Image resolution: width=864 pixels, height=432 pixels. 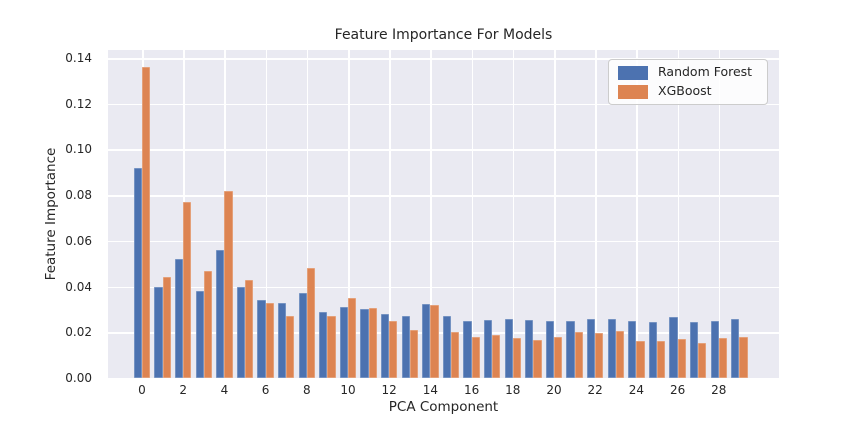 I want to click on chart-title: Feature Importance For Models, so click(x=443, y=35).